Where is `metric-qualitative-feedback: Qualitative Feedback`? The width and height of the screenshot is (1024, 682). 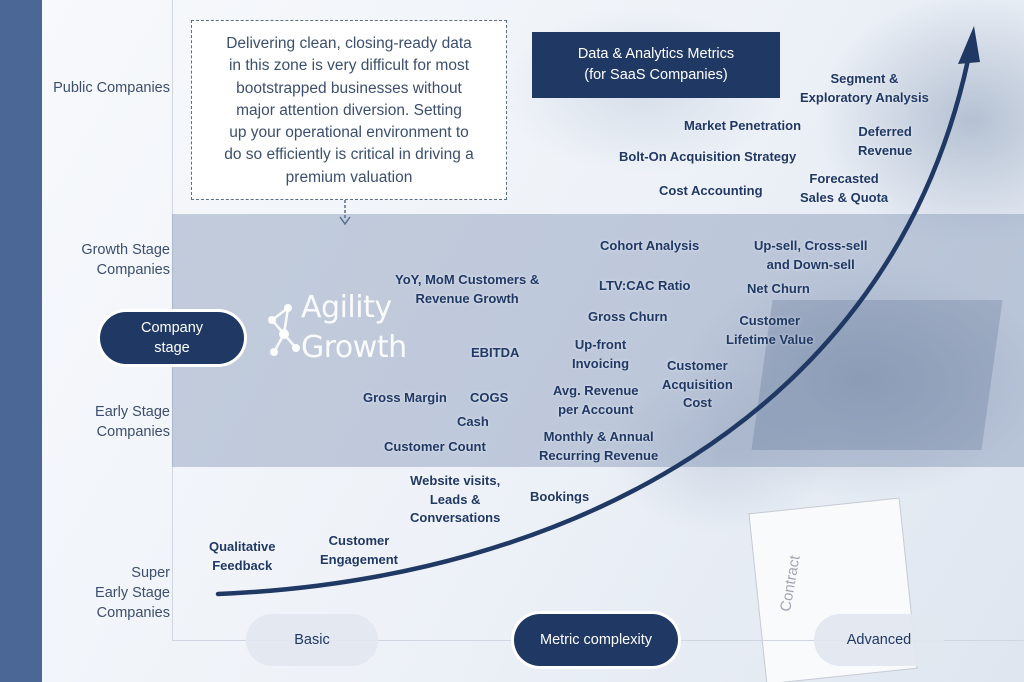 metric-qualitative-feedback: Qualitative Feedback is located at coordinates (242, 556).